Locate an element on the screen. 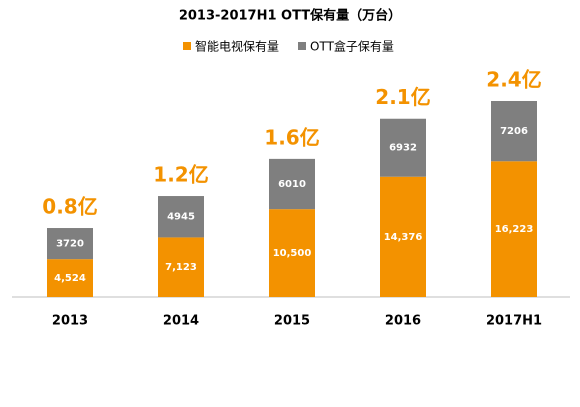  annotation: 1.2亿 is located at coordinates (180, 175).